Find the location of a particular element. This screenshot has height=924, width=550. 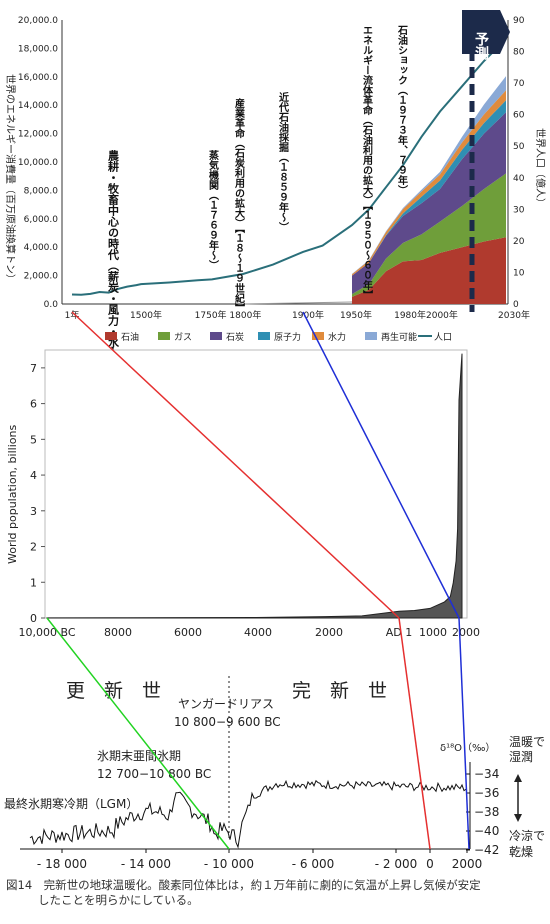

y-tick-label: −42 is located at coordinates (486, 850).